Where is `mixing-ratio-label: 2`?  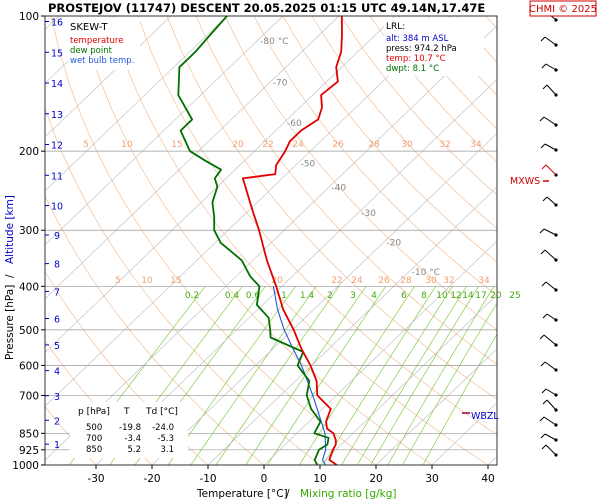 mixing-ratio-label: 2 is located at coordinates (330, 296).